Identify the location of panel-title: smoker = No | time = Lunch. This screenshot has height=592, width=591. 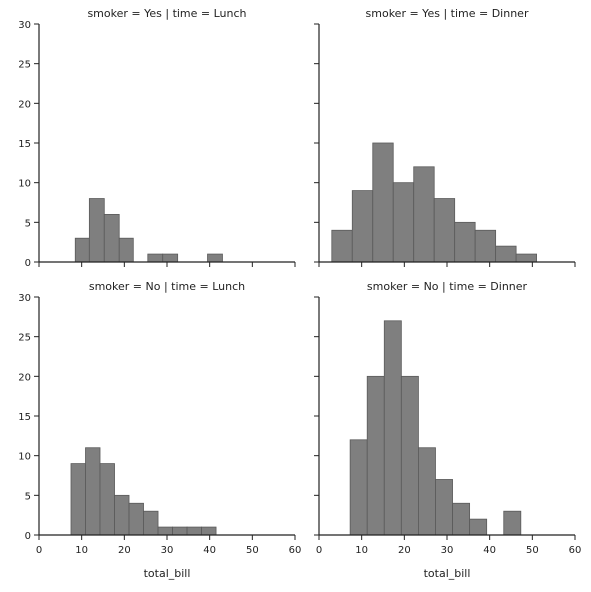
(167, 286).